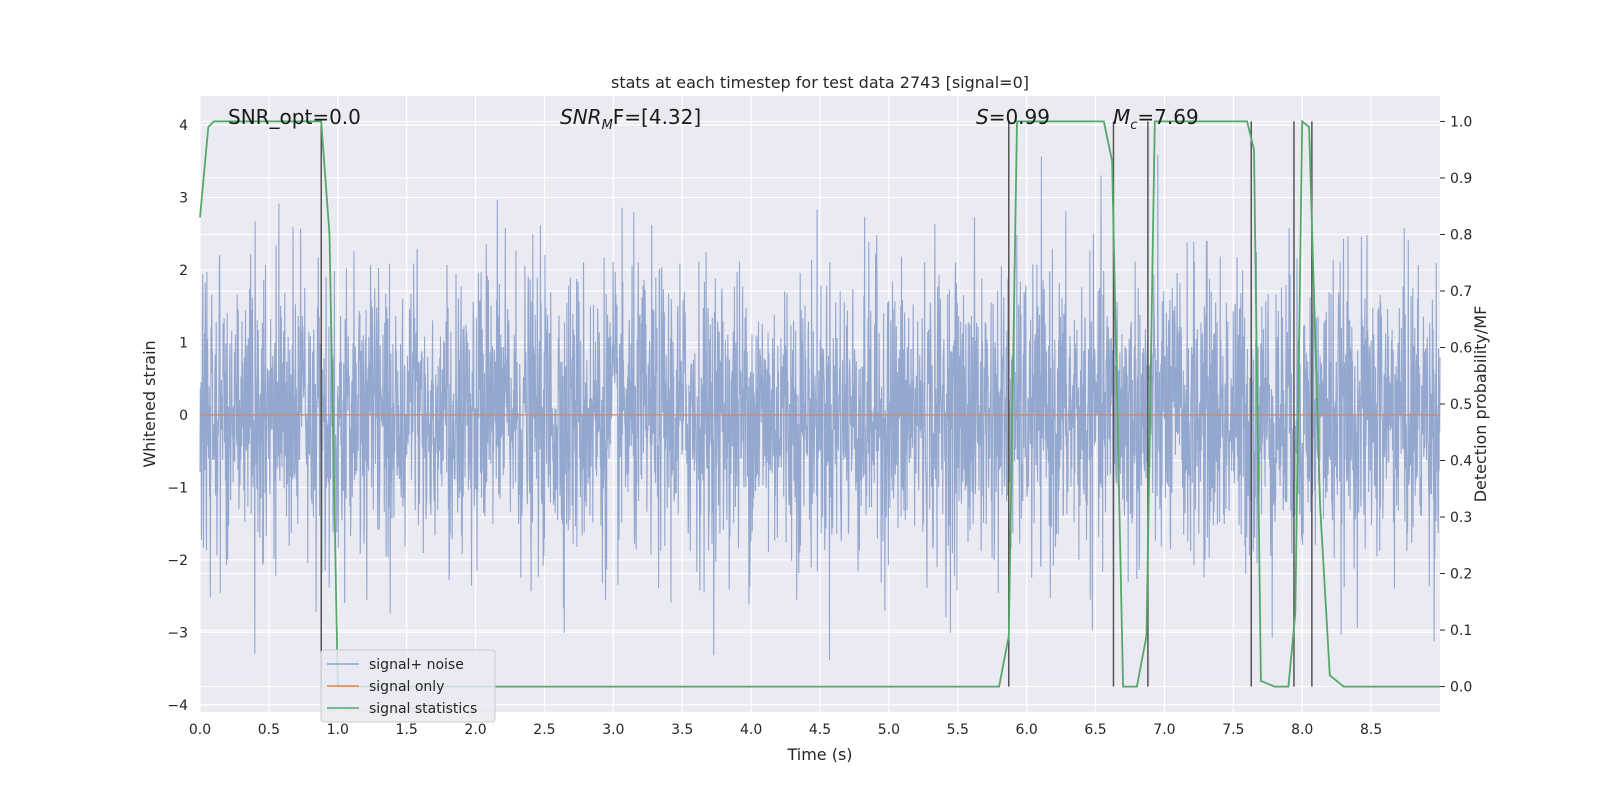 This screenshot has width=1600, height=800. I want to click on annotation-snr-opt: SNR_opt=0.0, so click(294, 117).